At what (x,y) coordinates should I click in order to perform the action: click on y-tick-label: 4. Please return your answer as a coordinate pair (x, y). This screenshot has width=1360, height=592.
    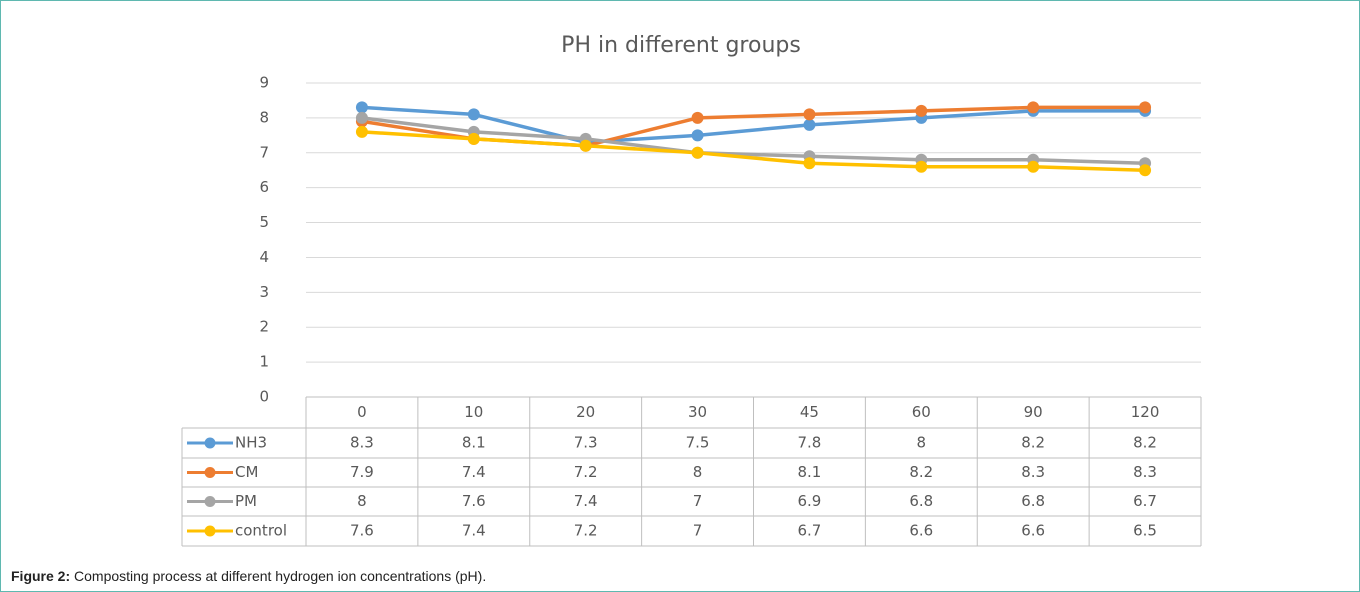
    Looking at the image, I should click on (264, 257).